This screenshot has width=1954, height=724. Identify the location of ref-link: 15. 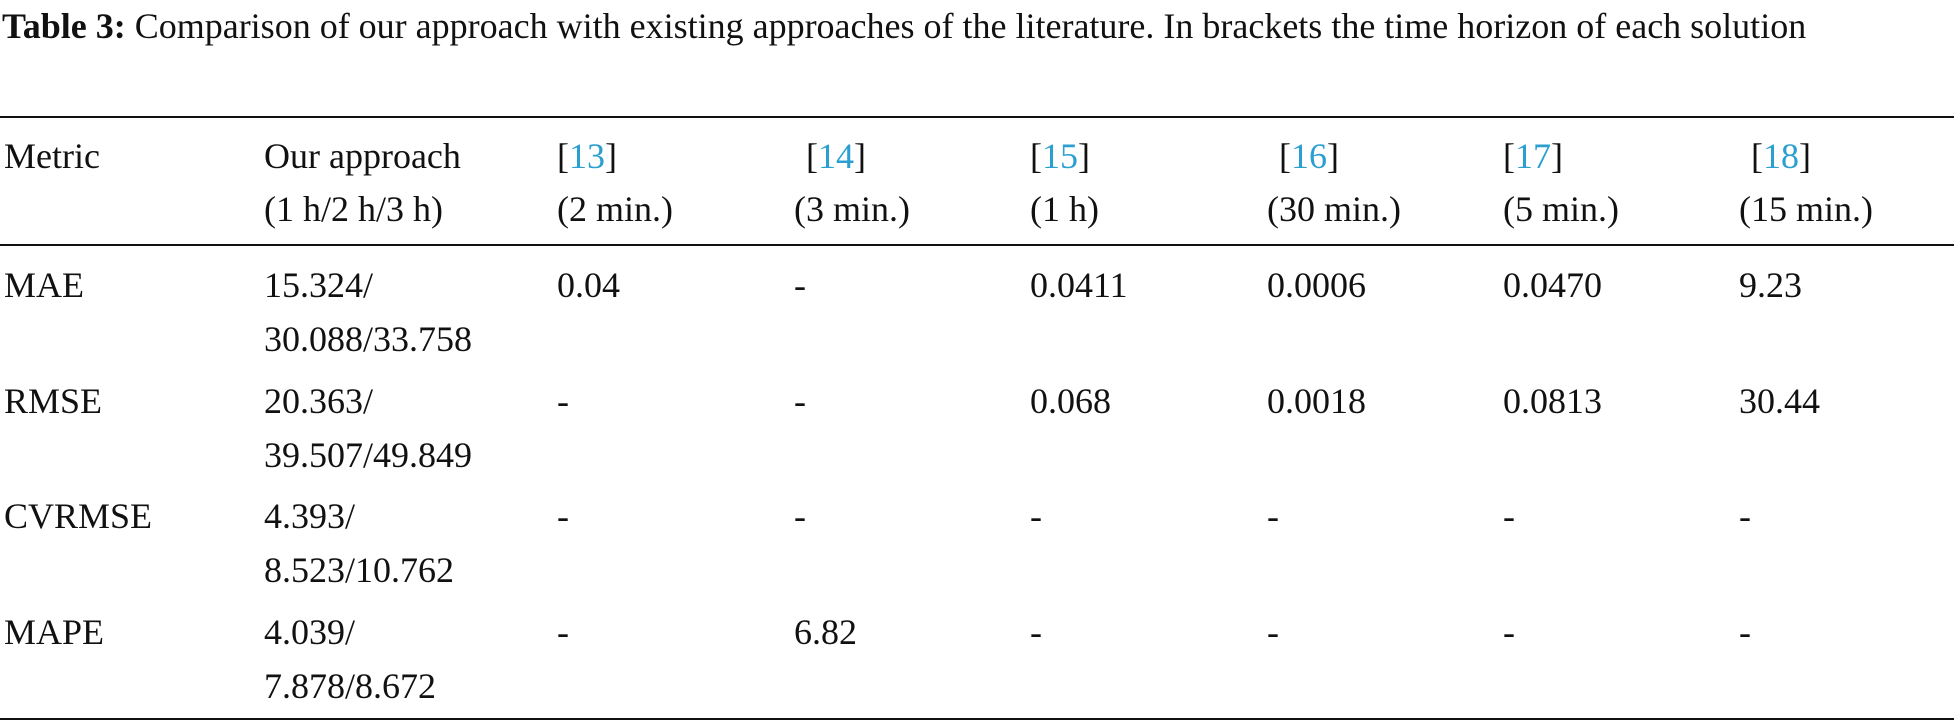
(1060, 156).